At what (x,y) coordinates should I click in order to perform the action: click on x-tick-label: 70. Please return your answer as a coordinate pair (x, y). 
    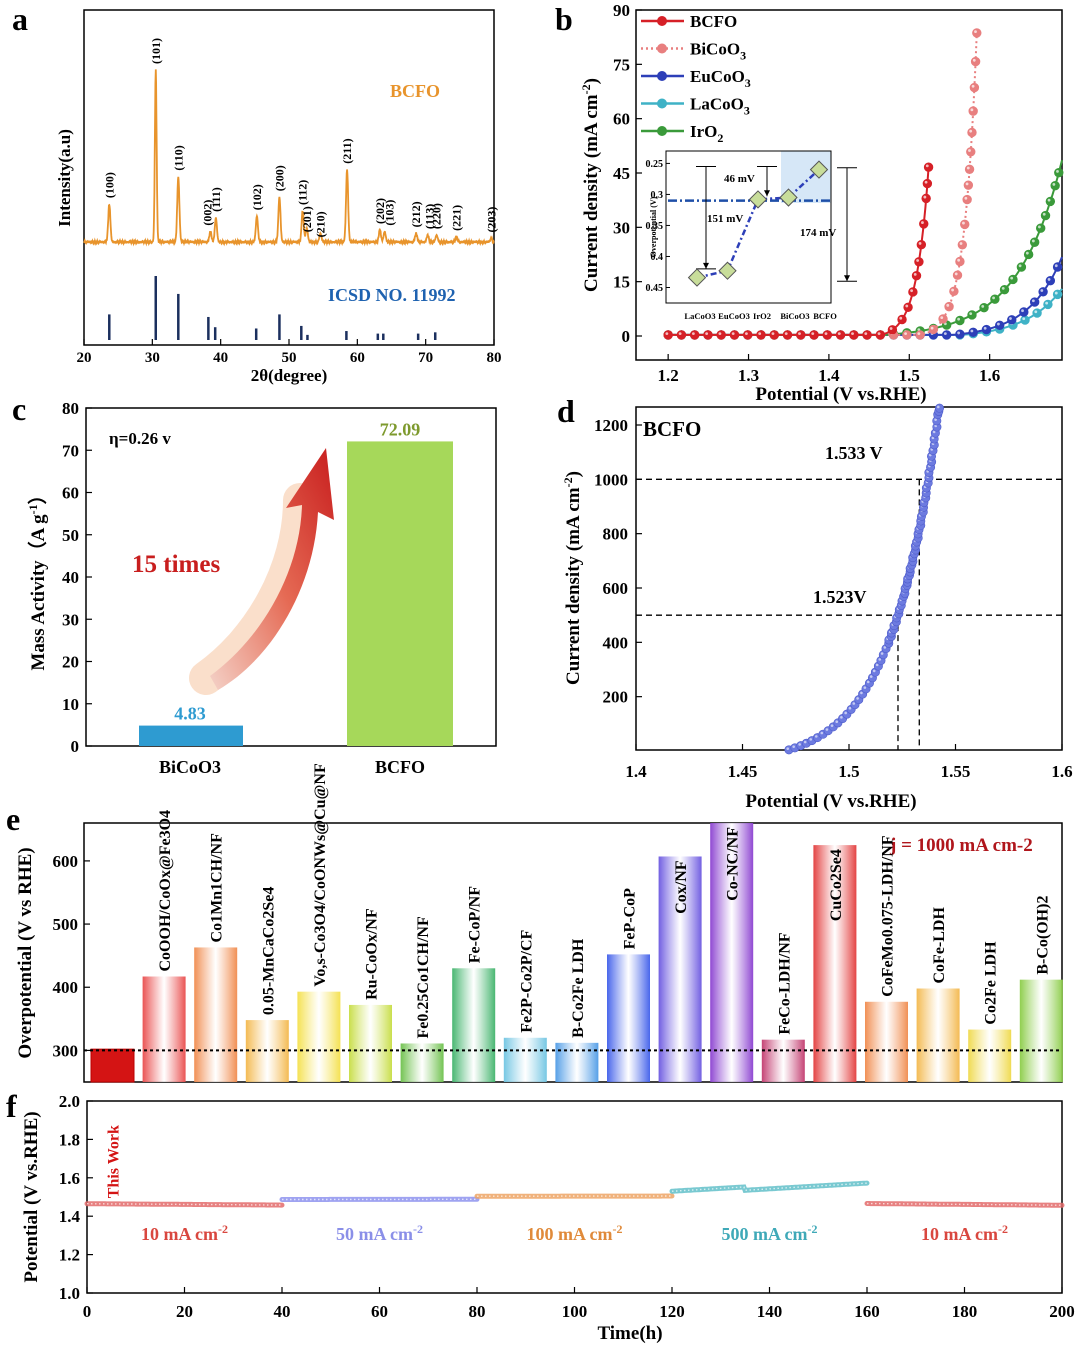
    Looking at the image, I should click on (425, 358).